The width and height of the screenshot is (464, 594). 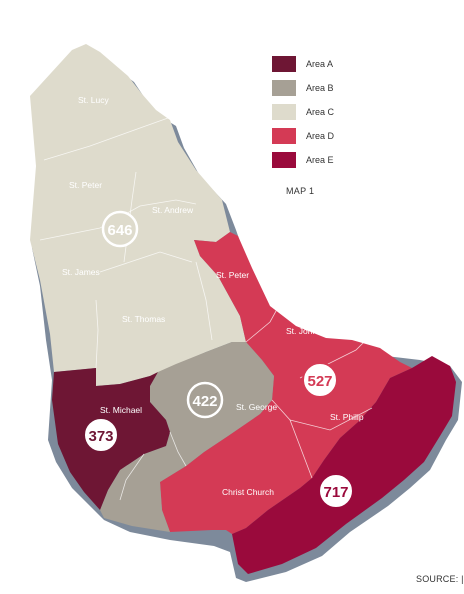 I want to click on badge-area-e: 717, so click(x=336, y=491).